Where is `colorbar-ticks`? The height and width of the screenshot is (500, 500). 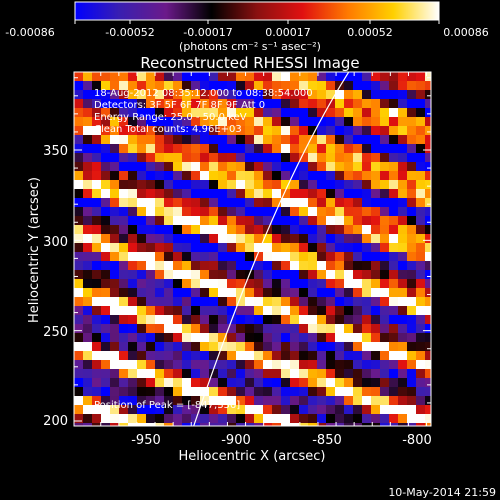
colorbar-ticks is located at coordinates (257, 22).